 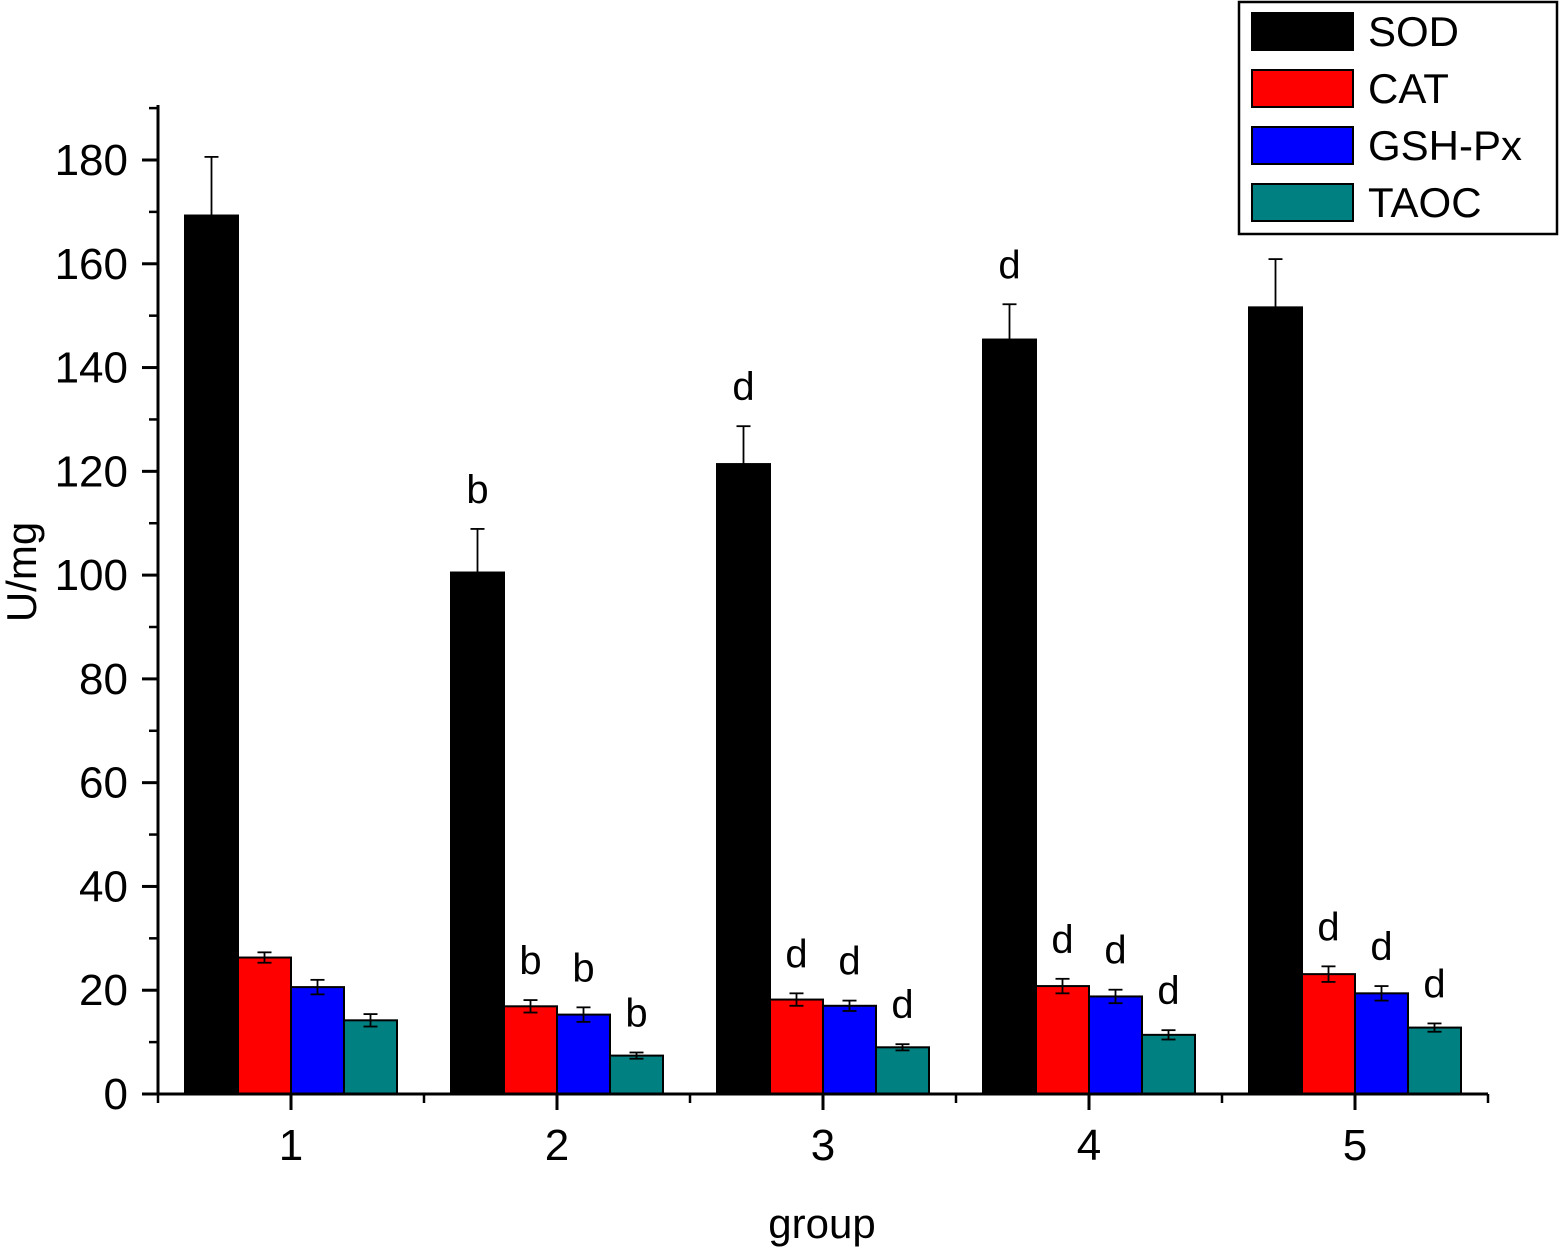 I want to click on annotation-sod-group-2: b, so click(x=477, y=490).